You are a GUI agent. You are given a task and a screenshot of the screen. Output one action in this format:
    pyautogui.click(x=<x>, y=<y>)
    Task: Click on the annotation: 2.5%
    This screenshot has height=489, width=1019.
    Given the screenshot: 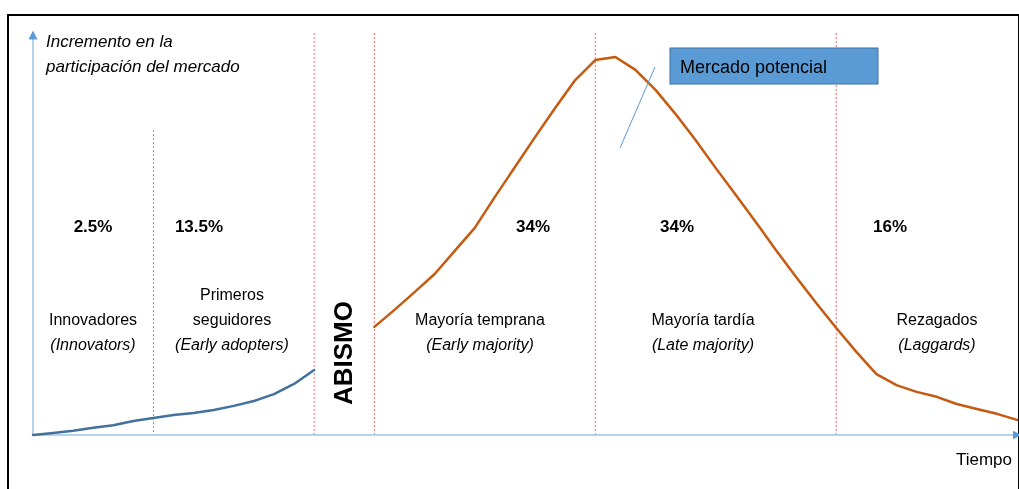 What is the action you would take?
    pyautogui.click(x=93, y=227)
    